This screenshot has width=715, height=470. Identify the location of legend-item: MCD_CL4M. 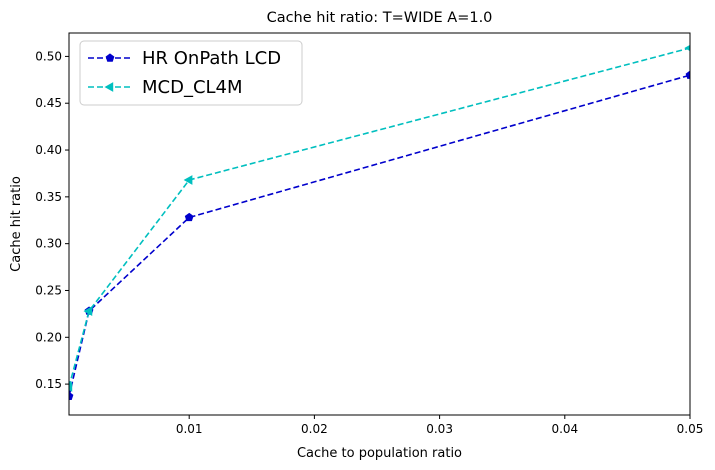
(165, 87).